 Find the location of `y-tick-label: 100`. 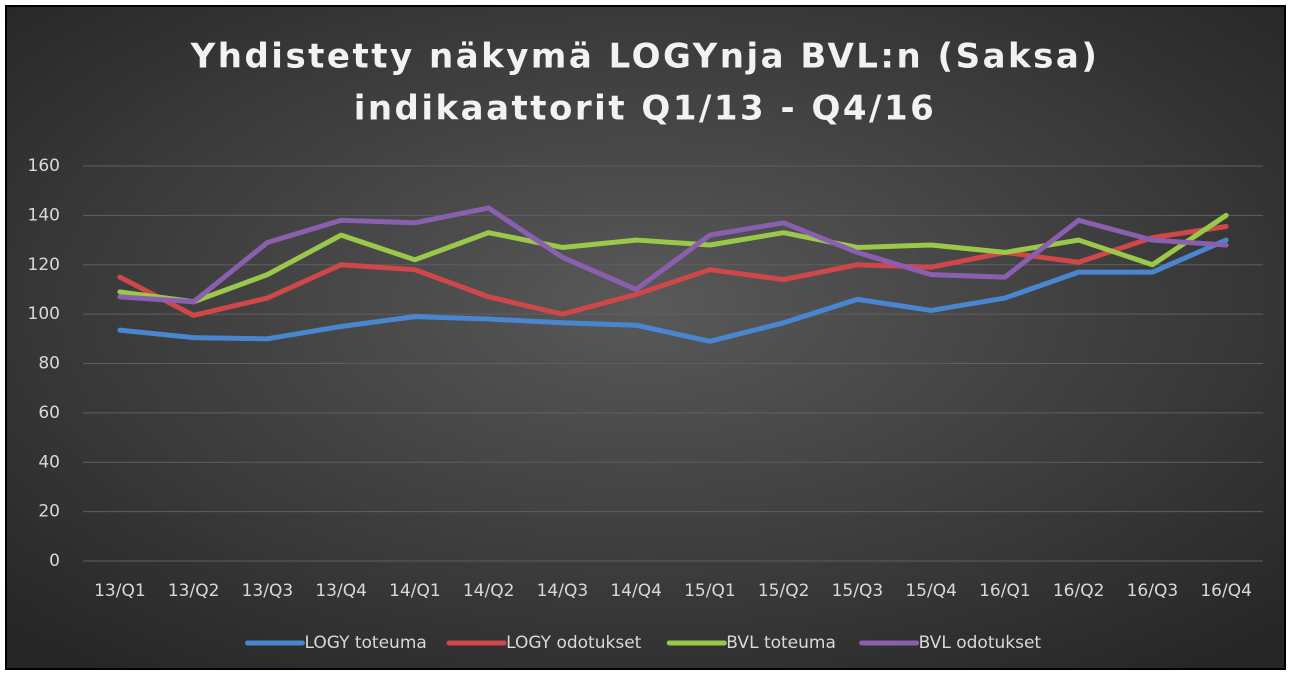

y-tick-label: 100 is located at coordinates (44, 314).